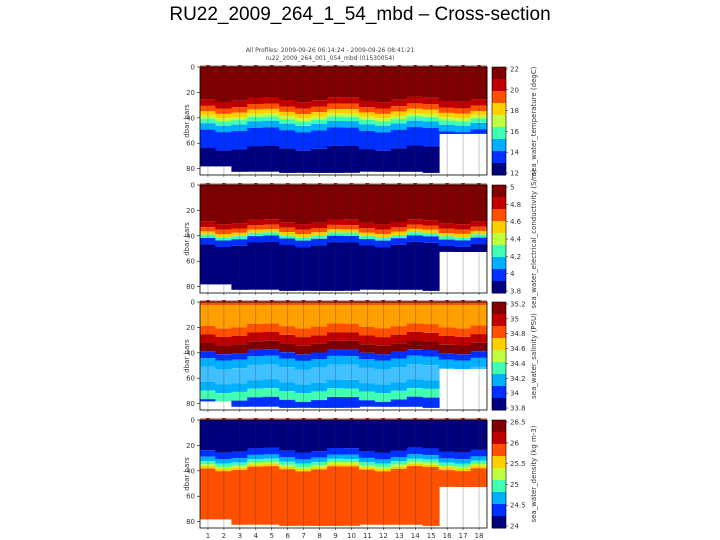 This screenshot has width=720, height=540. Describe the element at coordinates (256, 536) in the screenshot. I see `x-tick-label: 4` at that location.